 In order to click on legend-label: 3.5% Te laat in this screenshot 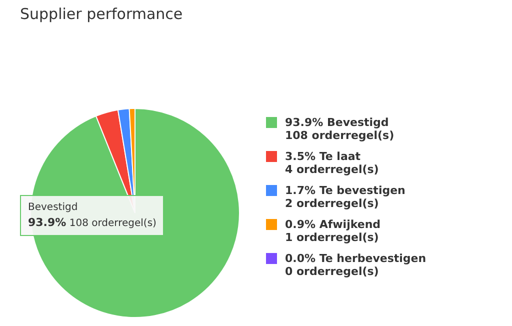, I will do `click(323, 156)`.